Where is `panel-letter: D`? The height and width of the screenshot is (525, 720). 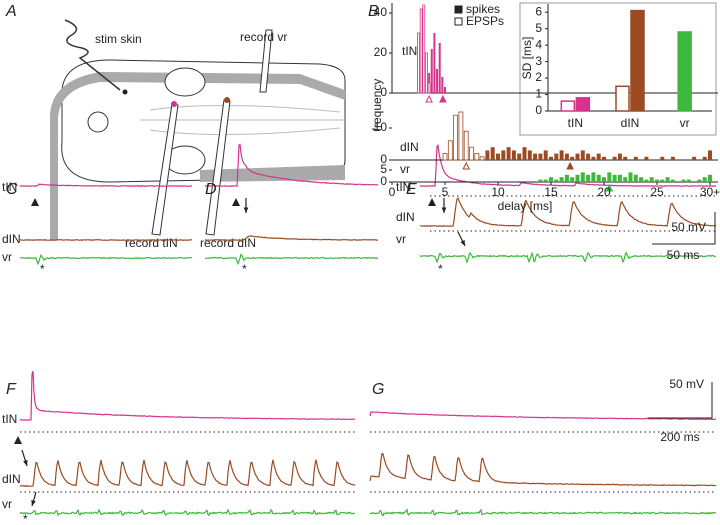
panel-letter: D is located at coordinates (211, 189).